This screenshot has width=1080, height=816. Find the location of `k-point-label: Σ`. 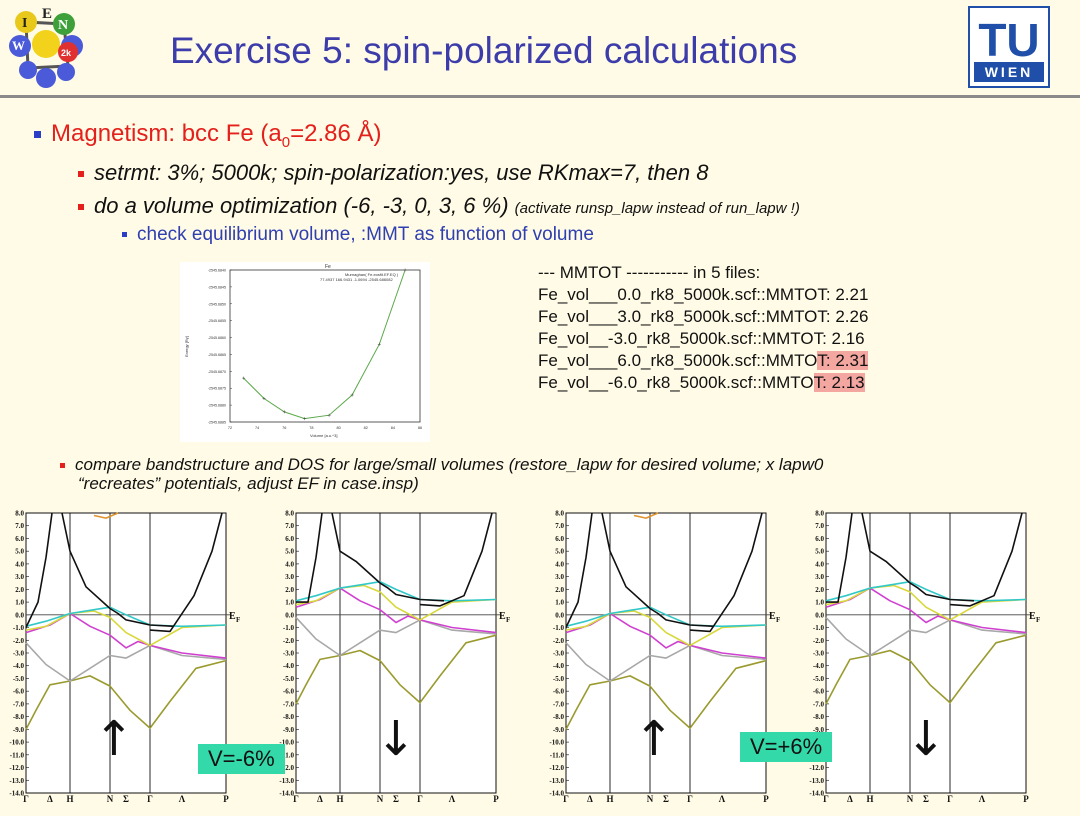

k-point-label: Σ is located at coordinates (666, 798).